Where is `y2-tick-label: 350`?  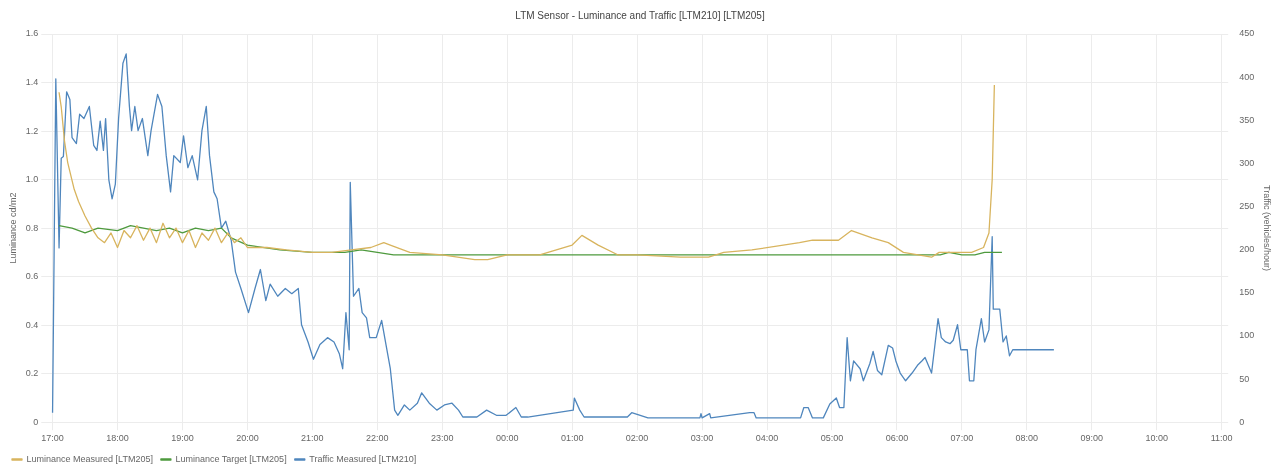 y2-tick-label: 350 is located at coordinates (1247, 119).